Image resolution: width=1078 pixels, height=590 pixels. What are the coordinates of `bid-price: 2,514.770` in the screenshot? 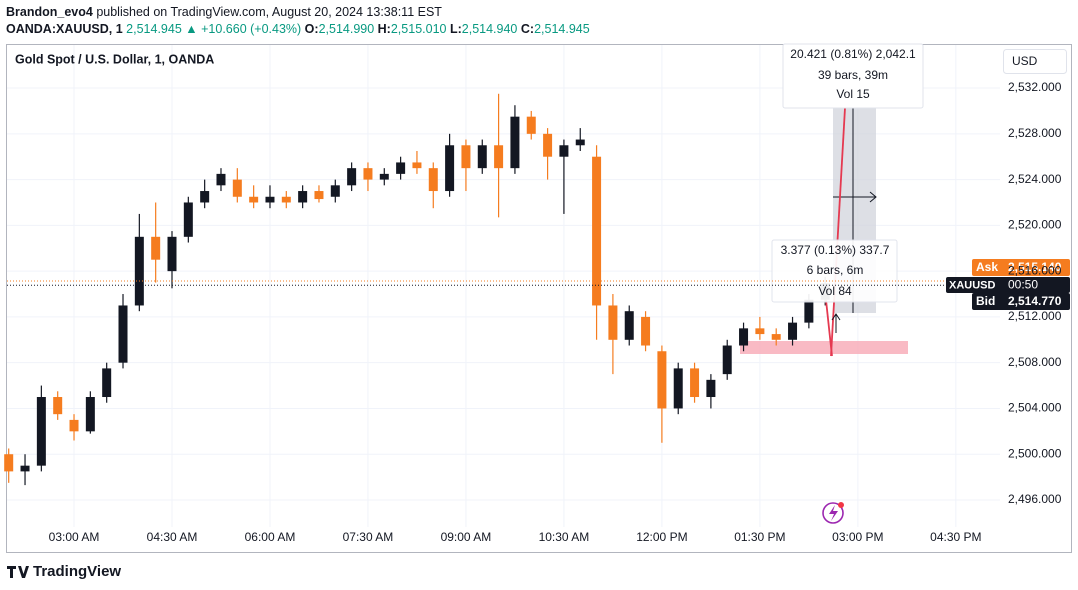 It's located at (1035, 301).